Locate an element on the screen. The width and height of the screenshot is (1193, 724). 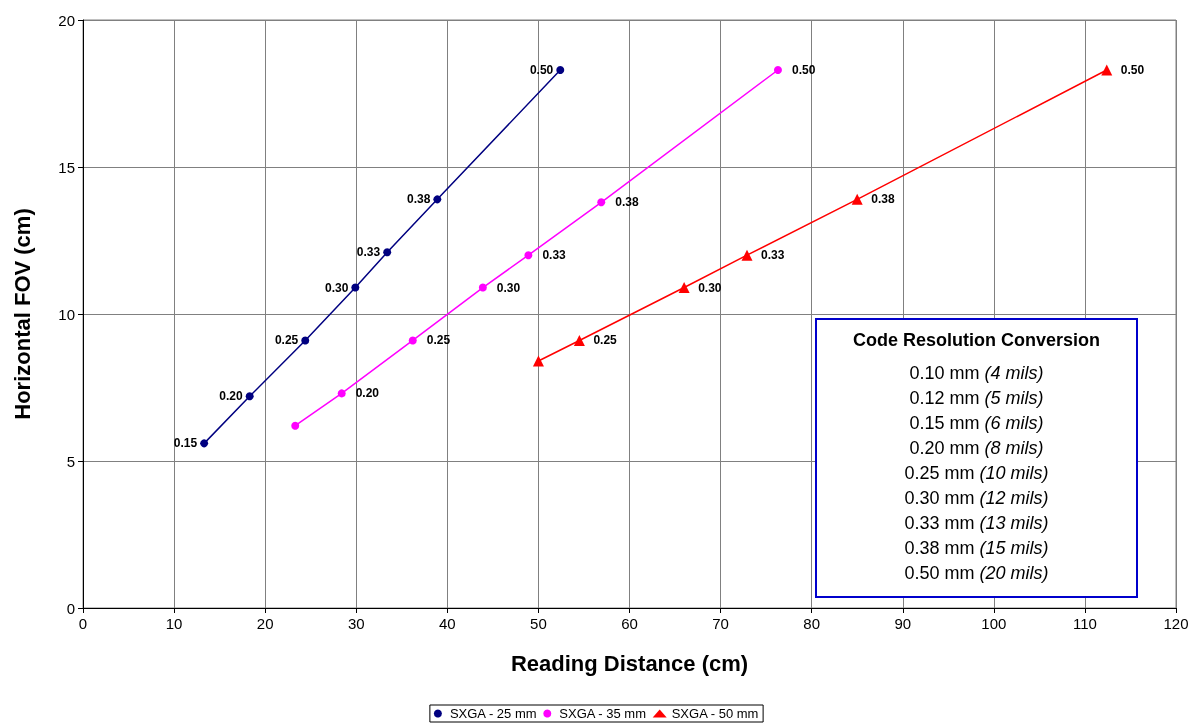
annotation: 0.10 mm (4 mils) is located at coordinates (976, 373).